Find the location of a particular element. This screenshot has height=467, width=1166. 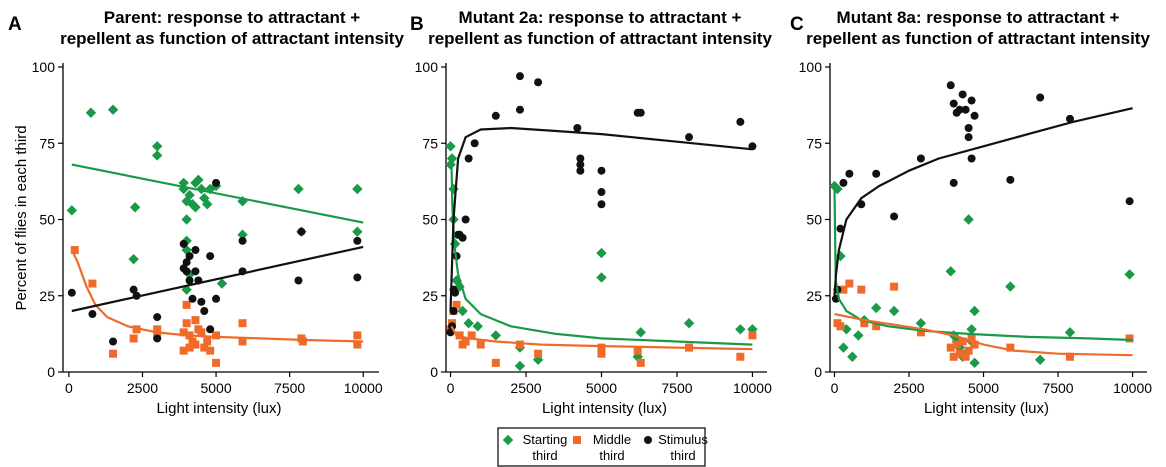

legend-box is located at coordinates (601, 447).